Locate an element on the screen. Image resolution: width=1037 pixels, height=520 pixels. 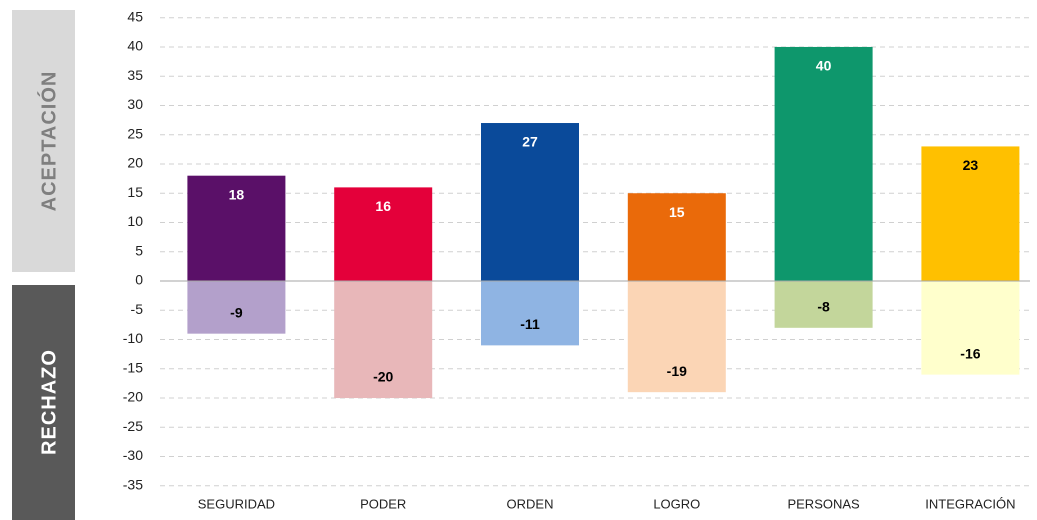
x-tick-label: PERSONAS is located at coordinates (823, 503).